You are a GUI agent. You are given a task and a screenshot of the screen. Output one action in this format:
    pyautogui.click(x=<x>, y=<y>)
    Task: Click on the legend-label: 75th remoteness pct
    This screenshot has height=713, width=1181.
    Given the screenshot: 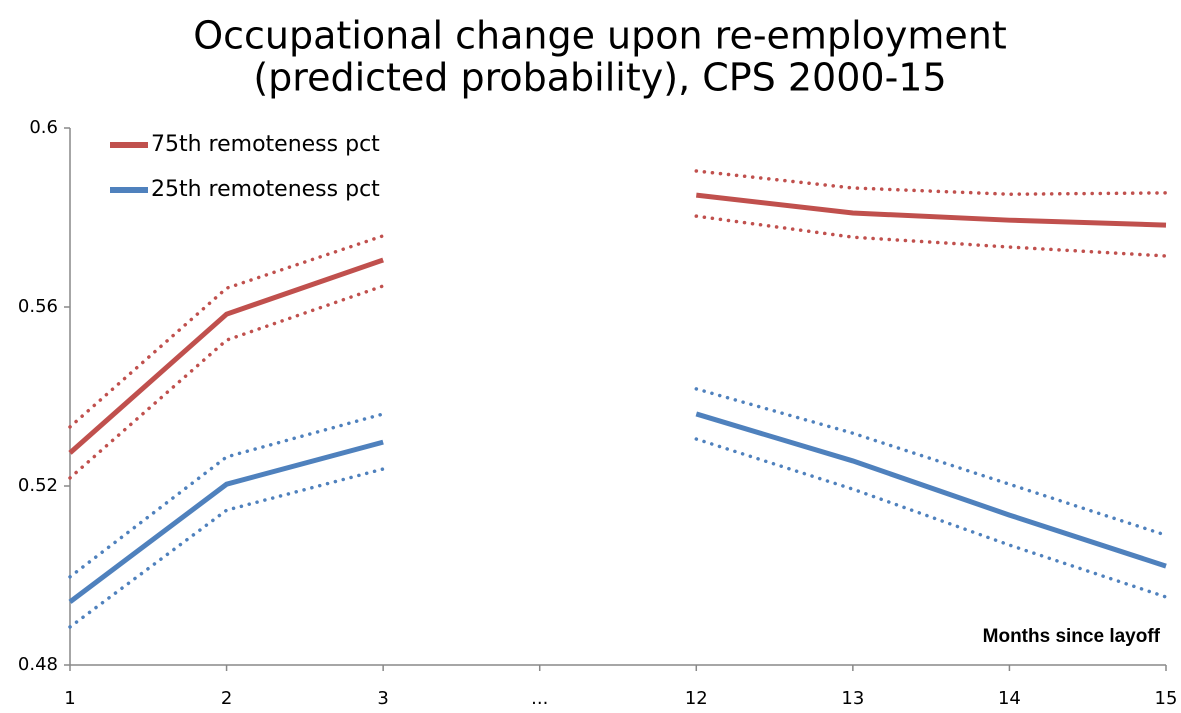 What is the action you would take?
    pyautogui.click(x=265, y=144)
    